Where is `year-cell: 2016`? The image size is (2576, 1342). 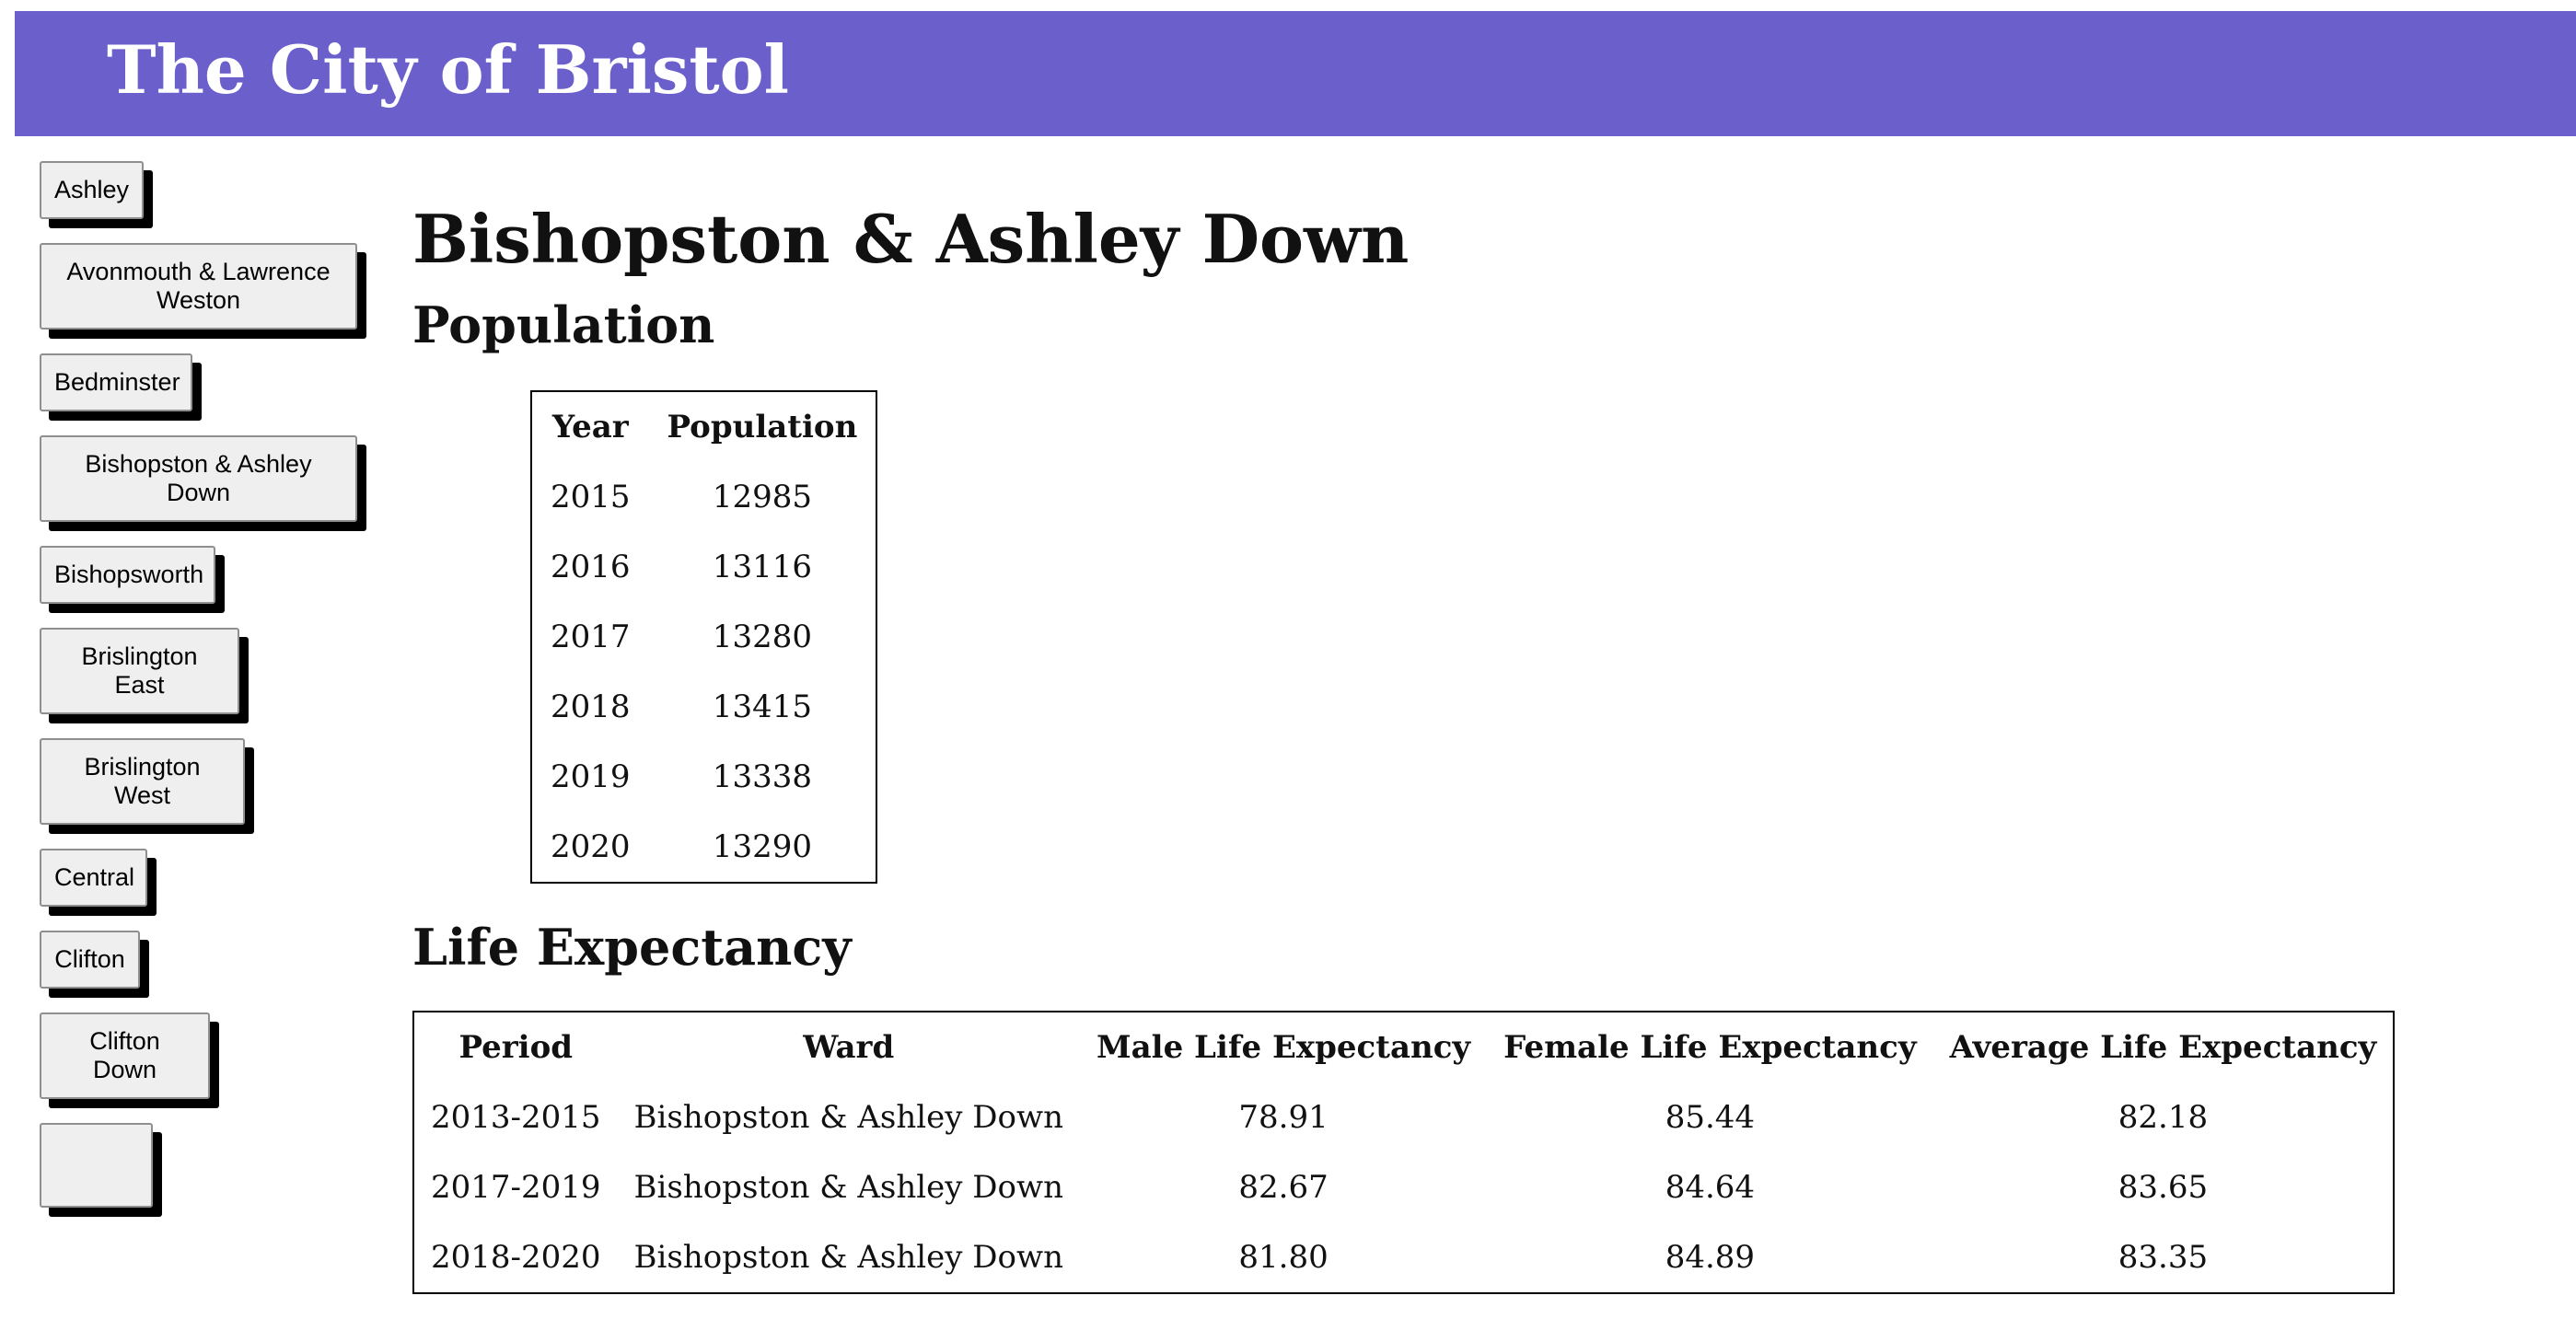
year-cell: 2016 is located at coordinates (591, 567).